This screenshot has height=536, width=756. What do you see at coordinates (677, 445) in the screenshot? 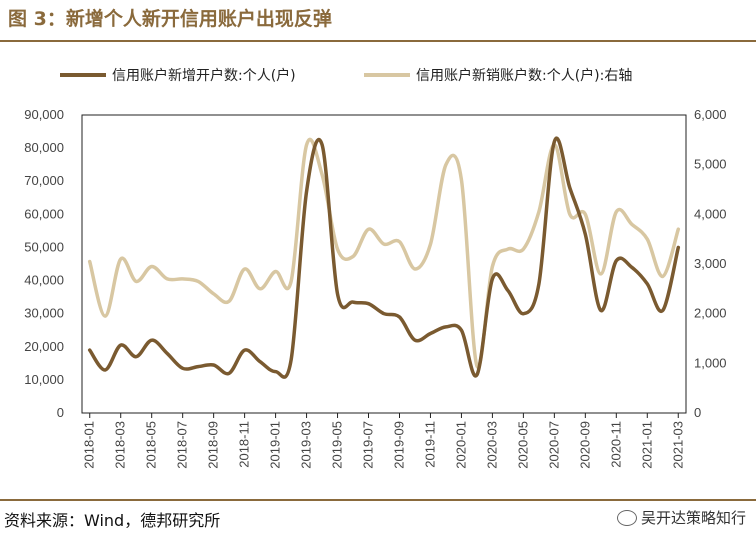
I see `x-tick-label: 2021-03` at bounding box center [677, 445].